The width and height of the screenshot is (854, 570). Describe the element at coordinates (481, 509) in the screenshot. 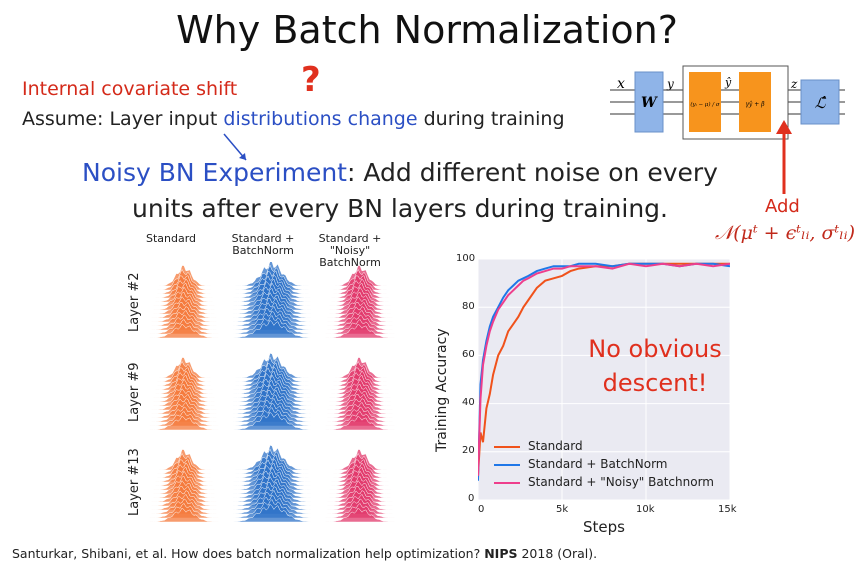

I see `x-tick-0: 0` at that location.